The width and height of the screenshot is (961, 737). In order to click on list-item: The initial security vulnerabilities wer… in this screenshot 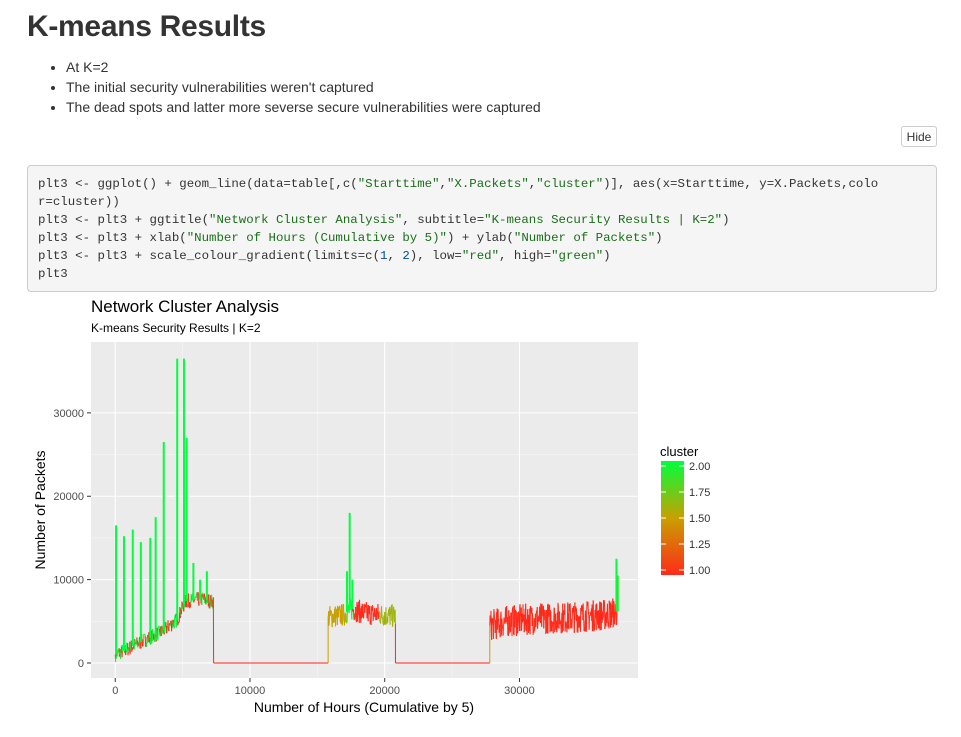, I will do `click(303, 87)`.